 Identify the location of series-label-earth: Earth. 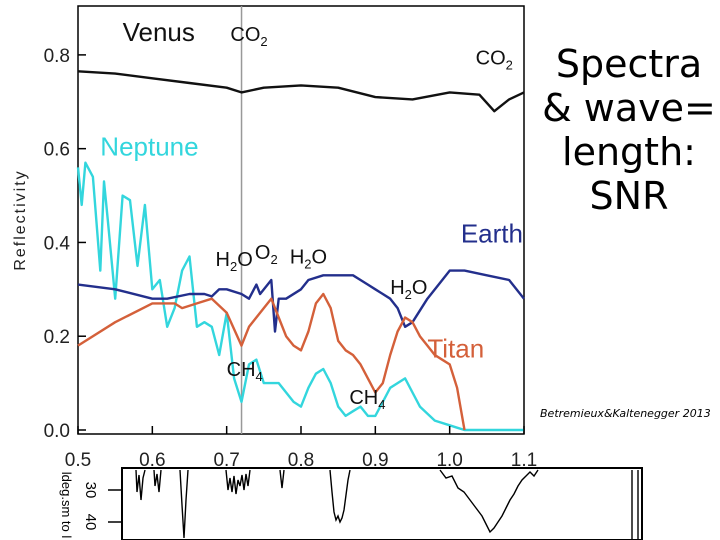
(492, 233).